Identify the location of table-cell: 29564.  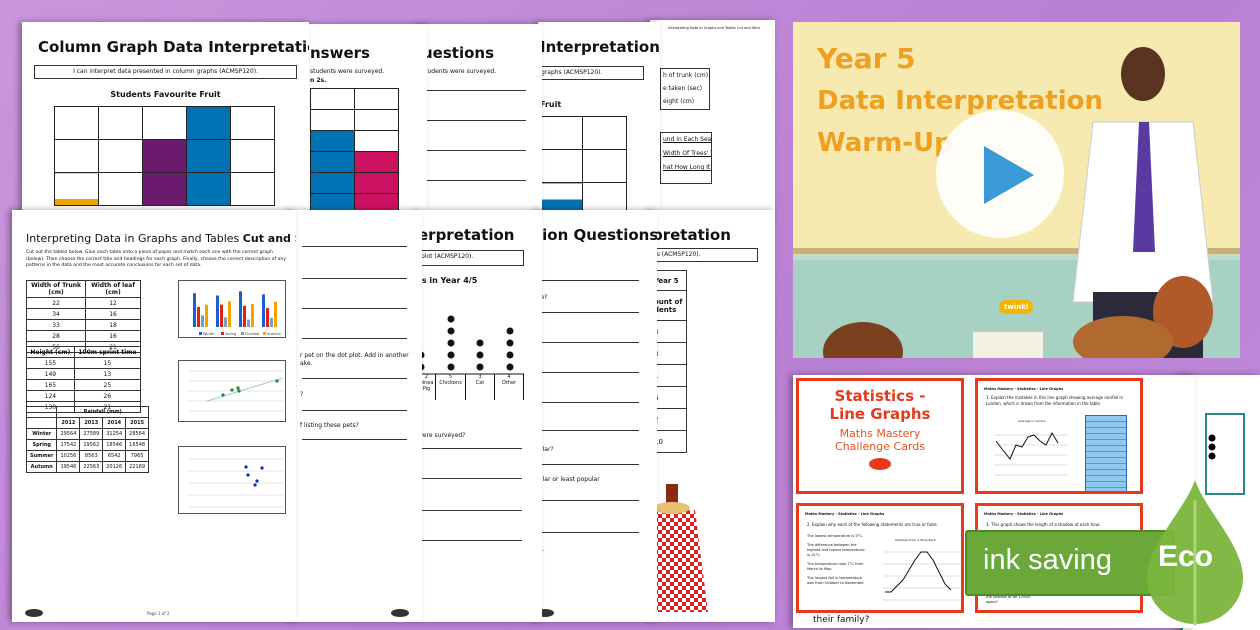
(68, 434).